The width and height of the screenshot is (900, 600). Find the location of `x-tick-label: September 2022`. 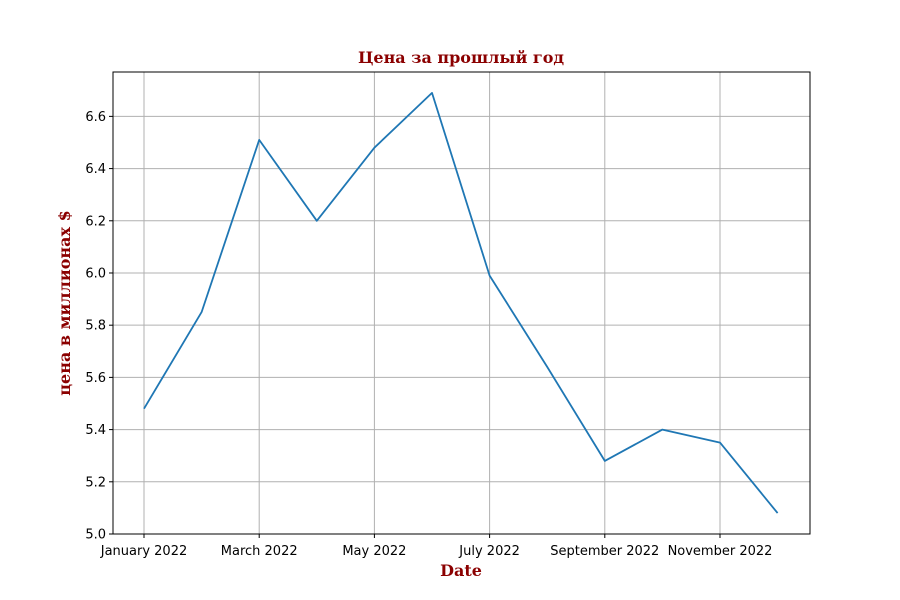

x-tick-label: September 2022 is located at coordinates (604, 551).